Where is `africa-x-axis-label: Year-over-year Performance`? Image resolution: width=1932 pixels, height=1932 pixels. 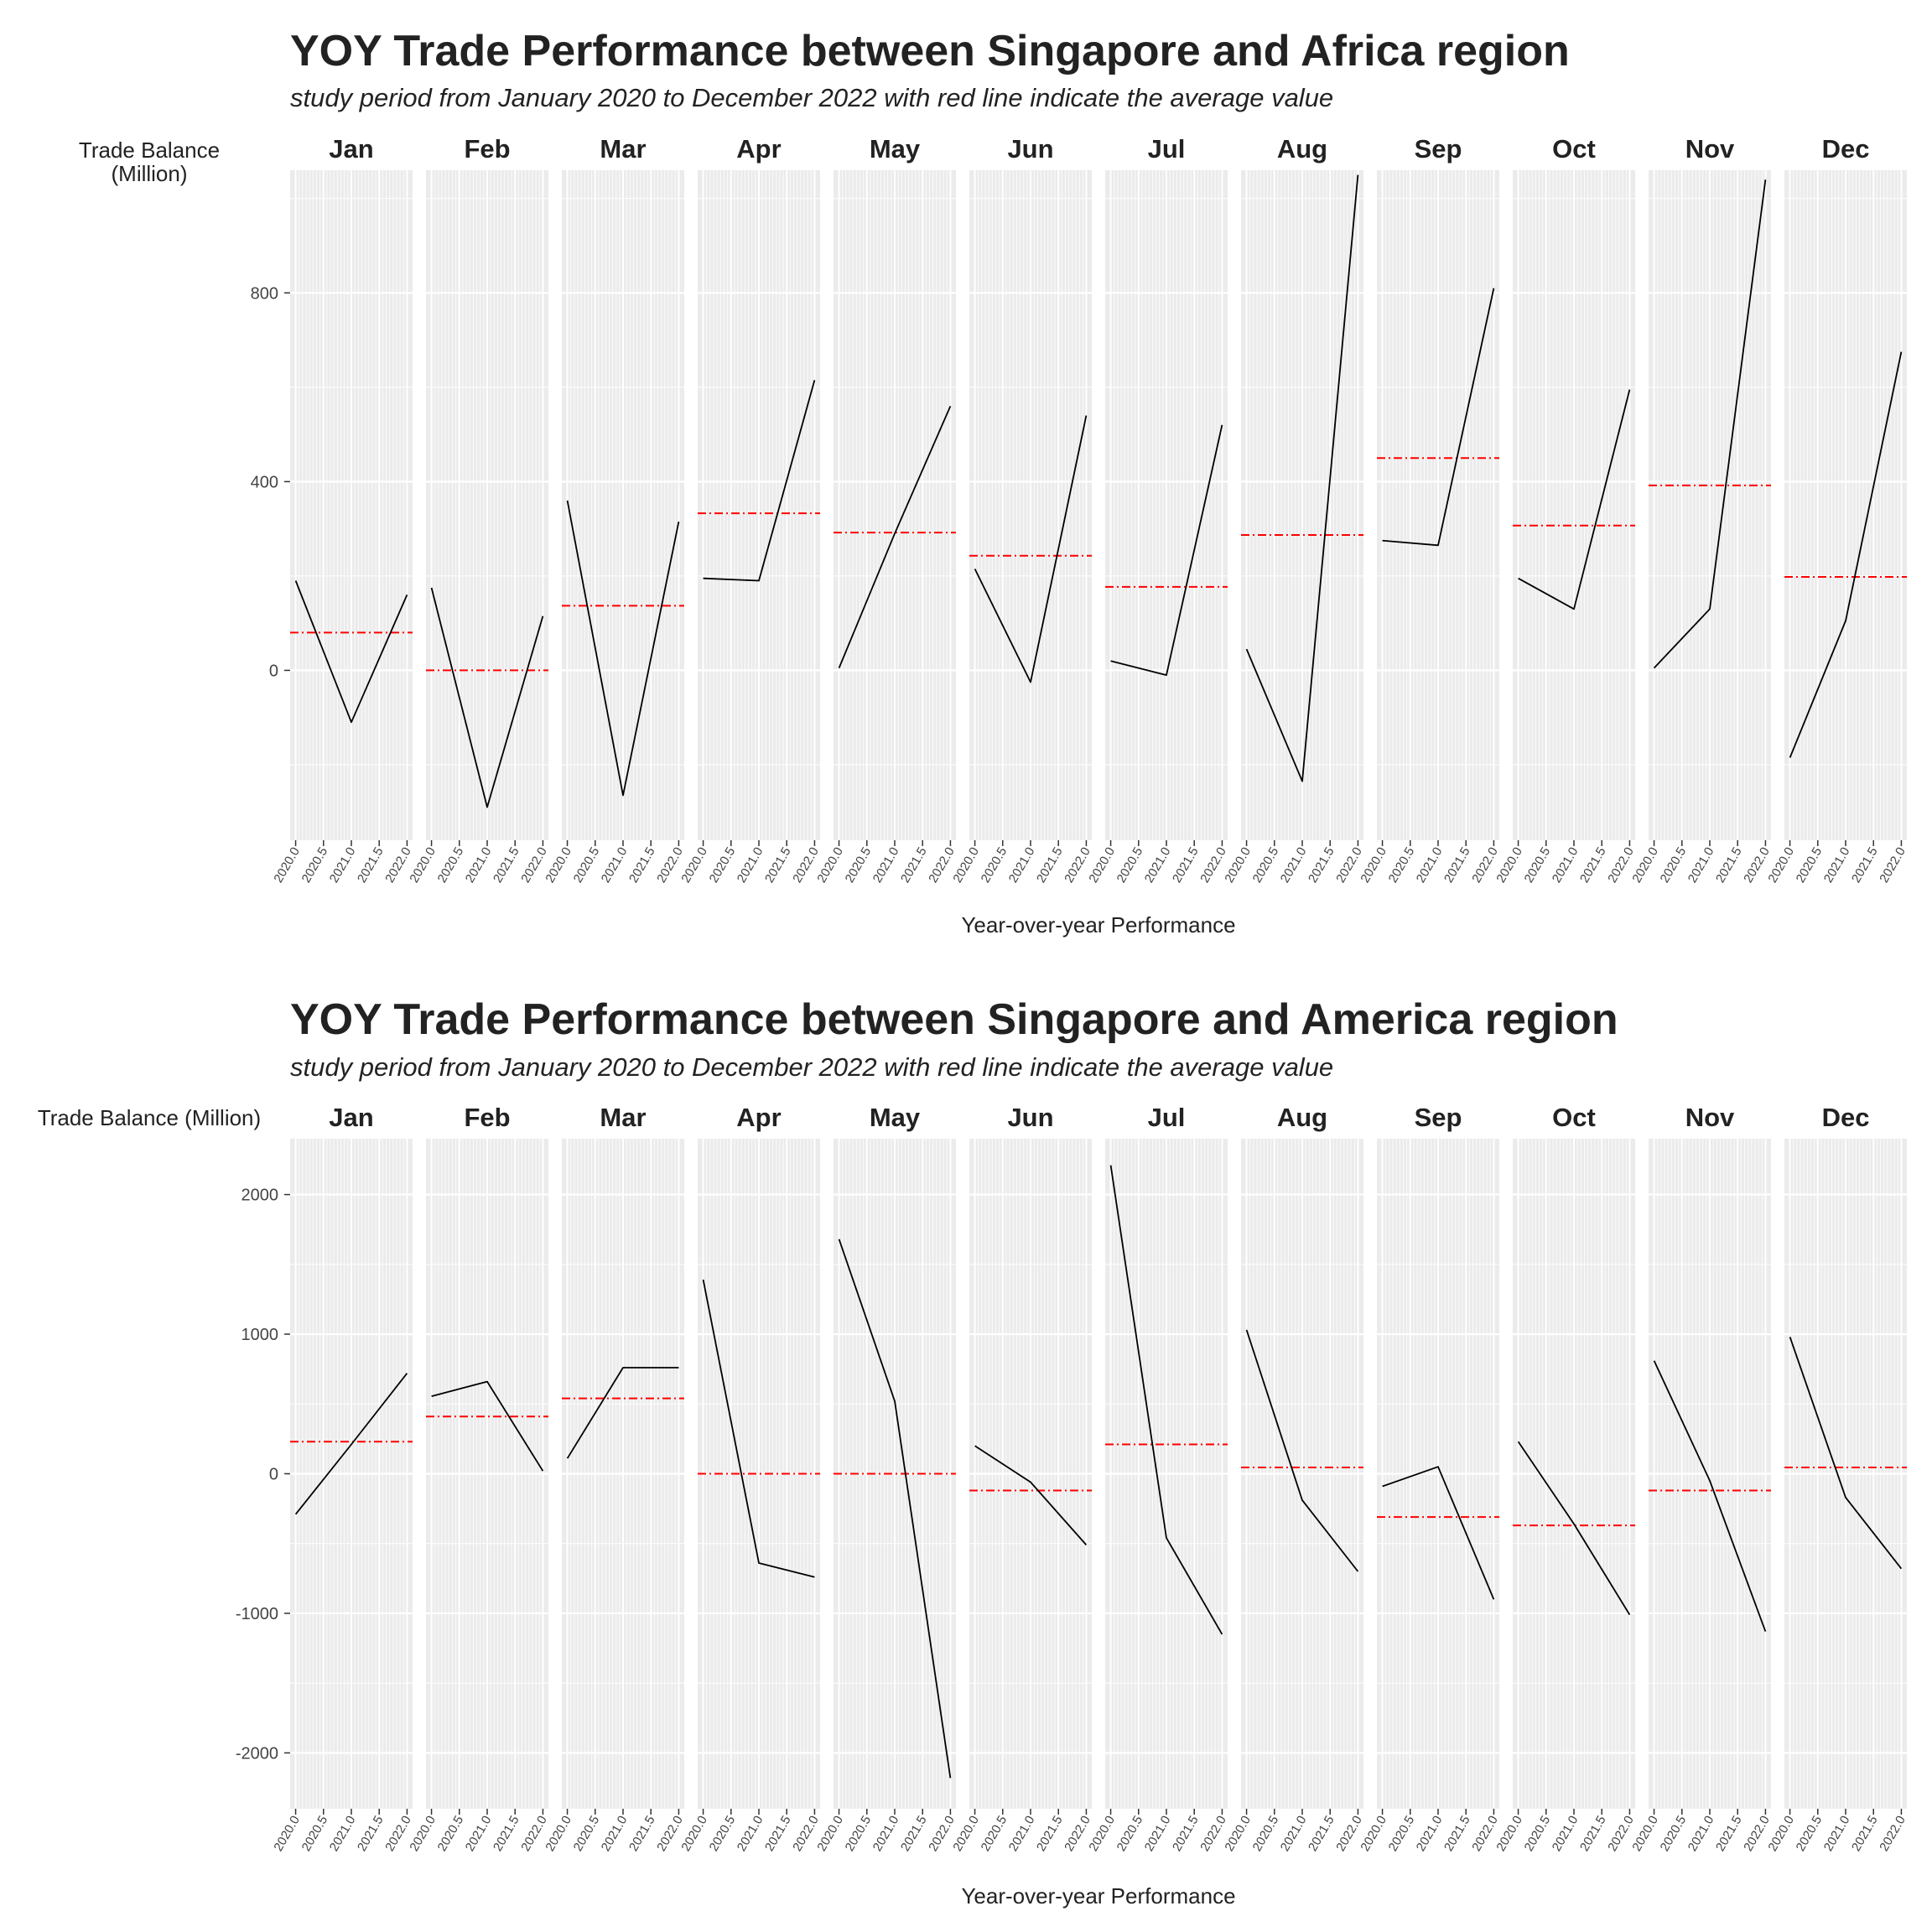 africa-x-axis-label: Year-over-year Performance is located at coordinates (1098, 924).